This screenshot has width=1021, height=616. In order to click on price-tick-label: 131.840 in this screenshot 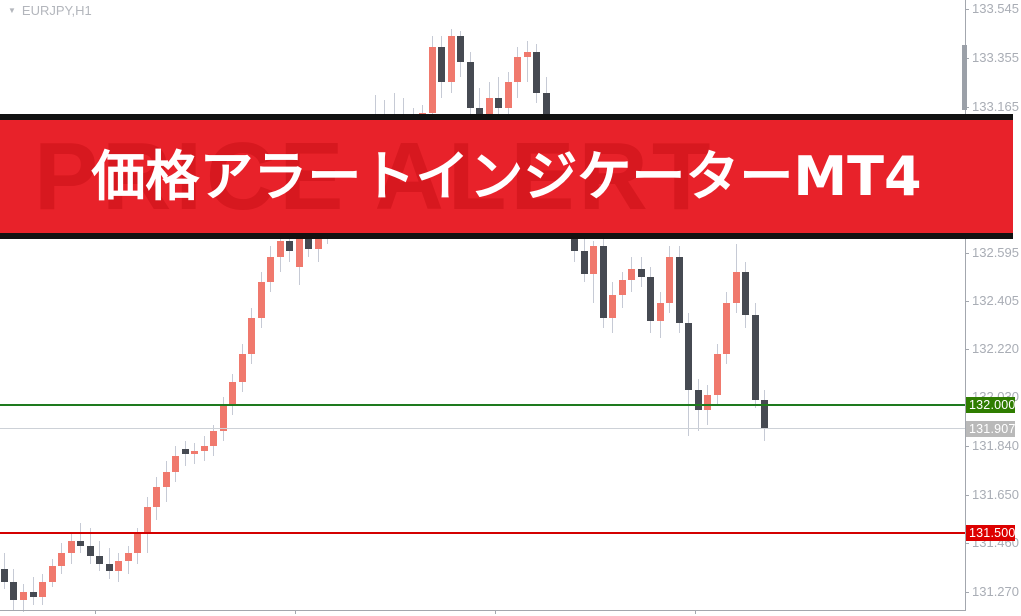, I will do `click(995, 445)`.